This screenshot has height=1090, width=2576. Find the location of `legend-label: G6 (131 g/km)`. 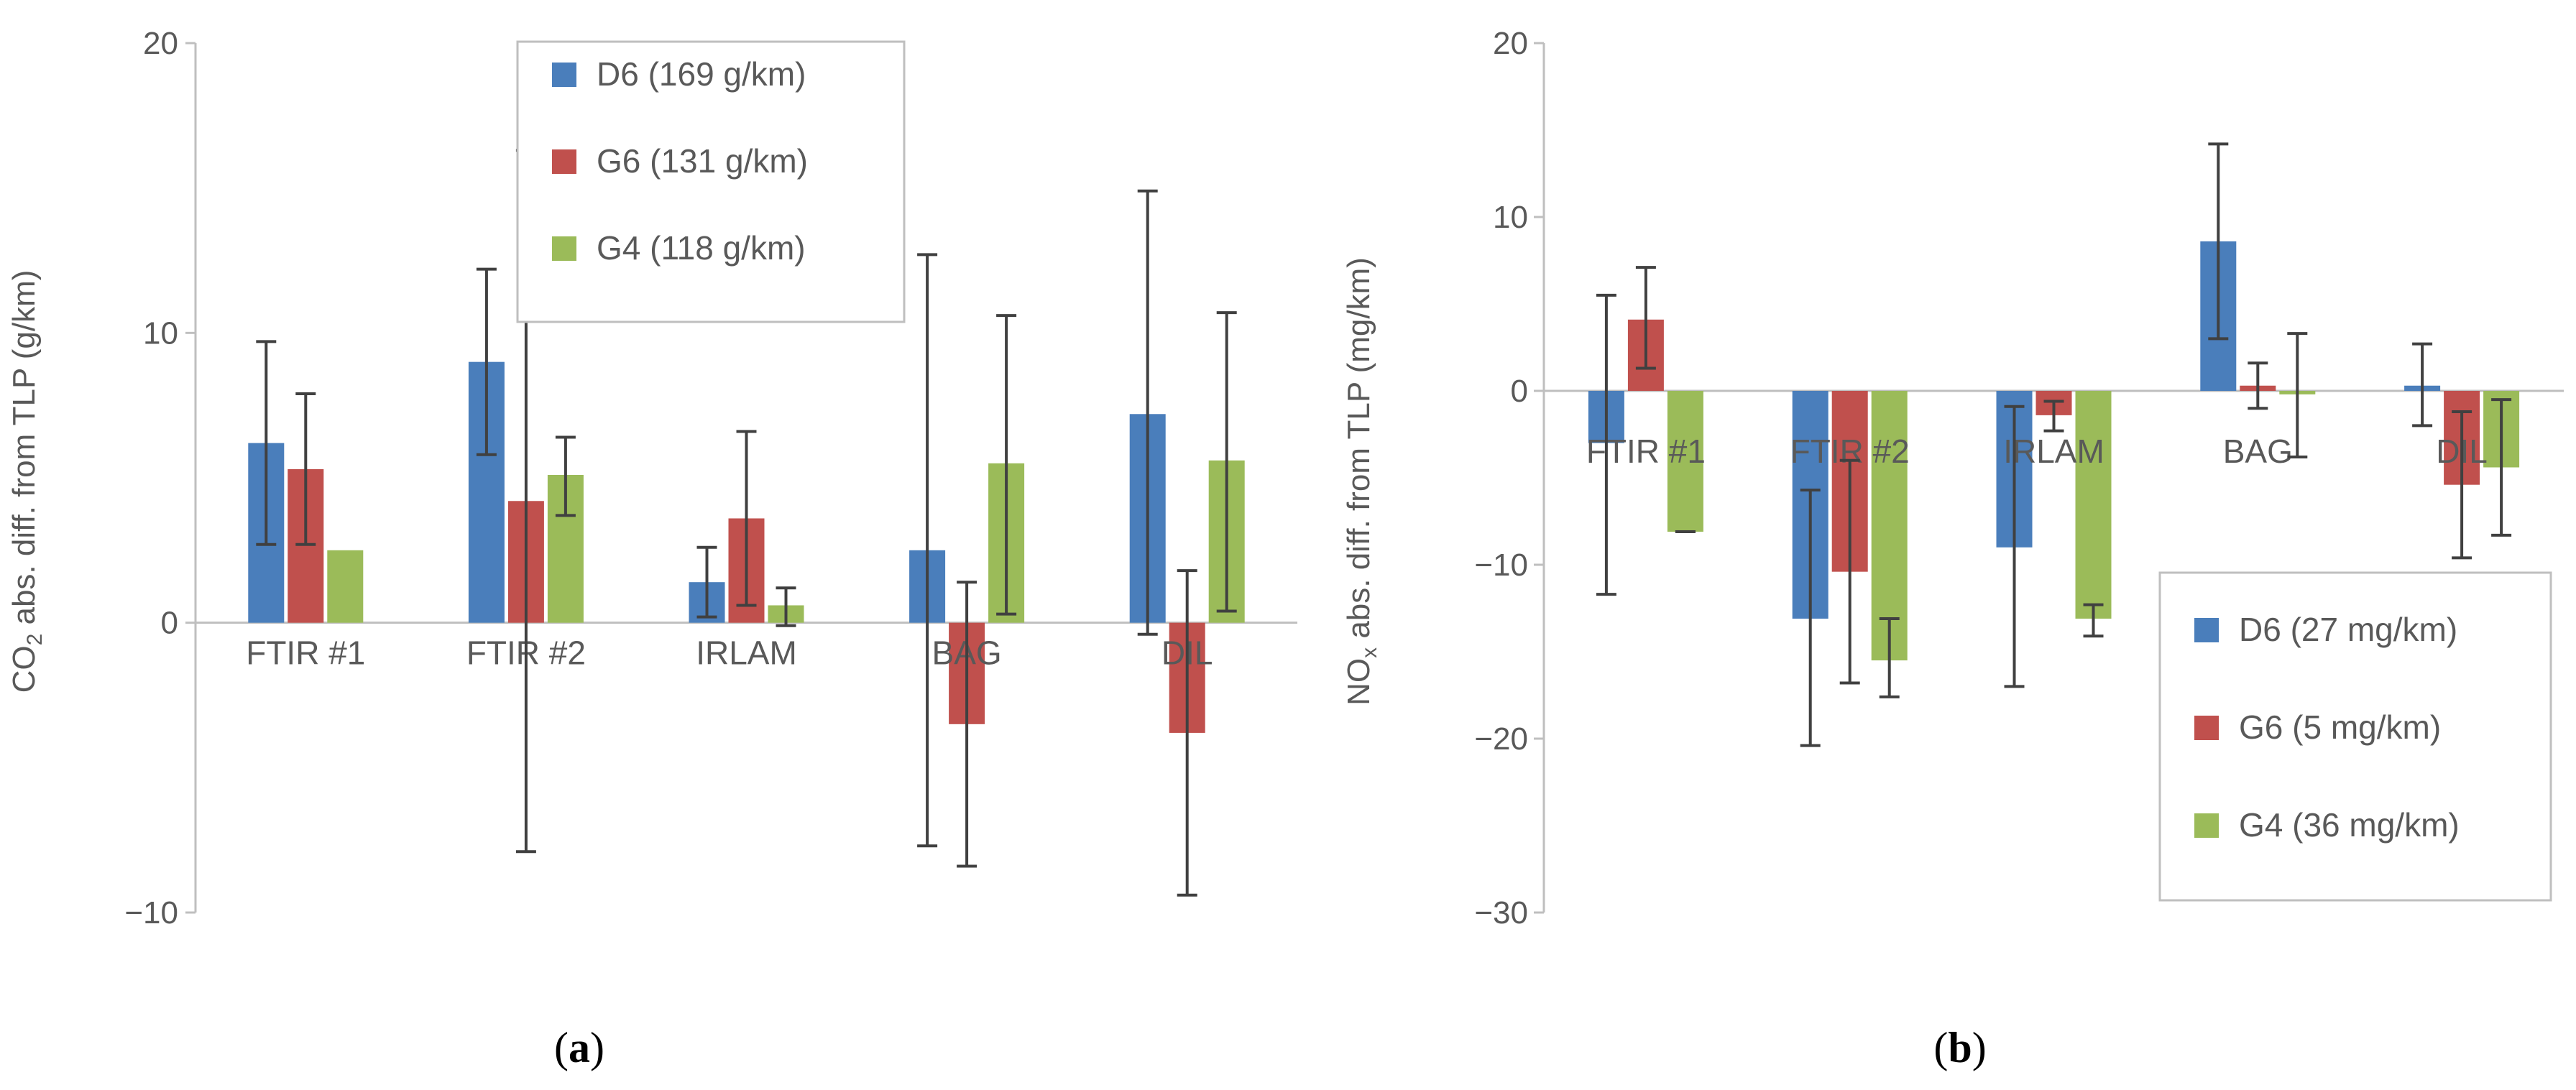

legend-label: G6 (131 g/km) is located at coordinates (702, 161).